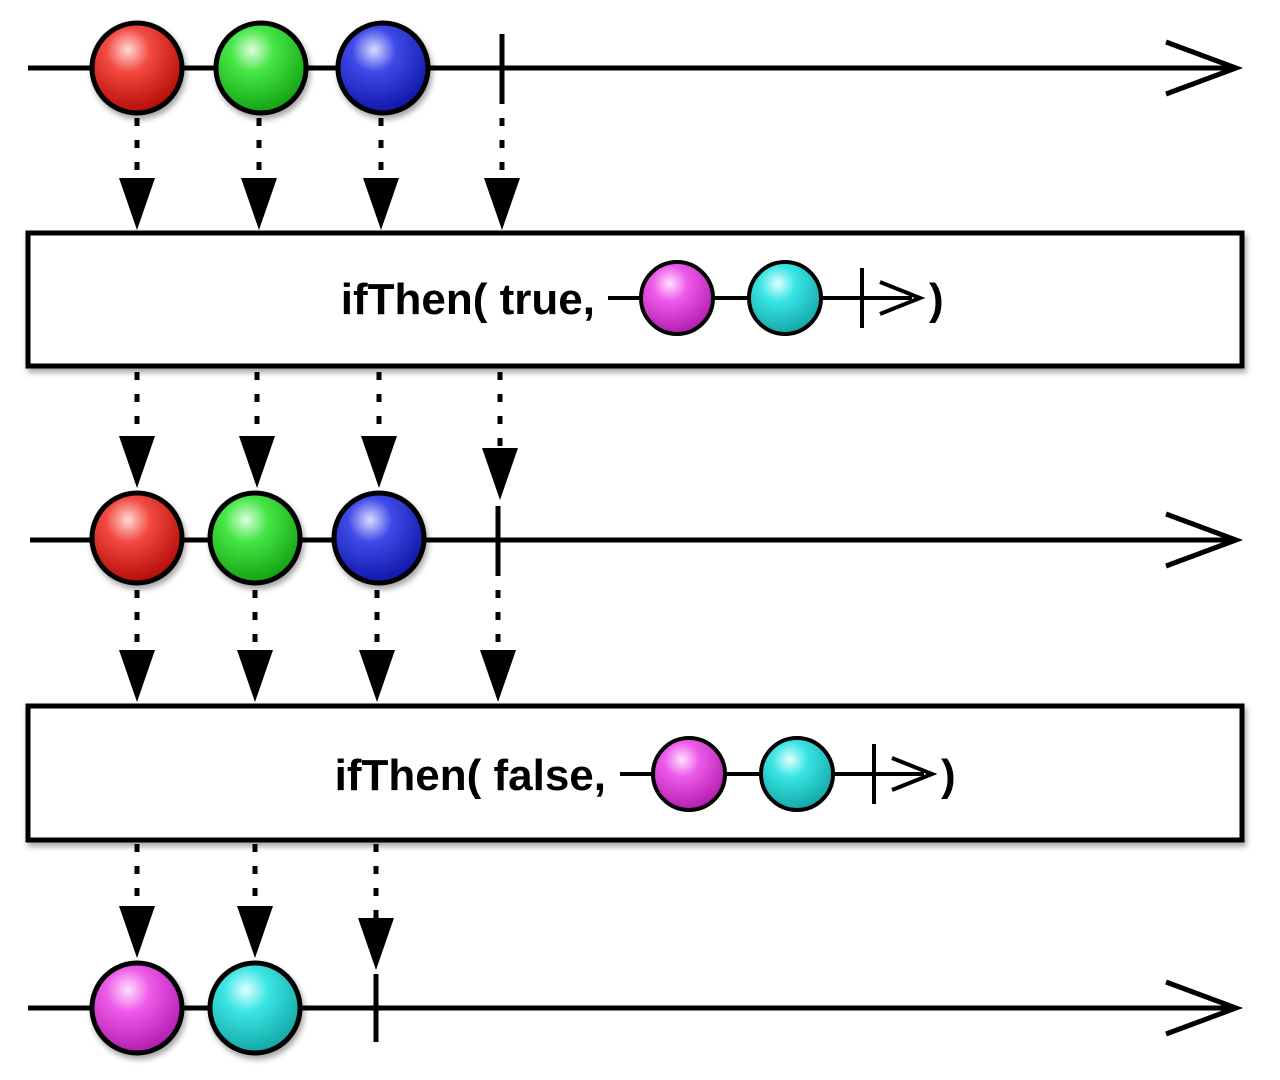 Image resolution: width=1280 pixels, height=1080 pixels. What do you see at coordinates (383, 68) in the screenshot?
I see `source-marble-blue` at bounding box center [383, 68].